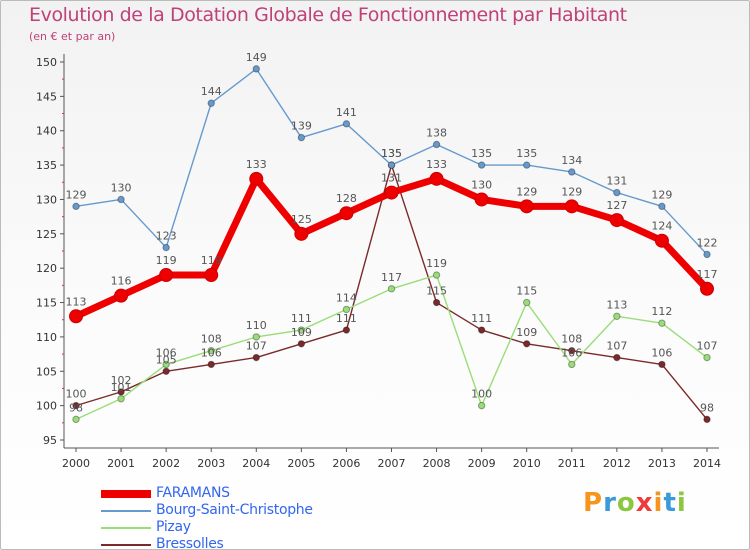  What do you see at coordinates (190, 543) in the screenshot?
I see `legend-label: Bressolles` at bounding box center [190, 543].